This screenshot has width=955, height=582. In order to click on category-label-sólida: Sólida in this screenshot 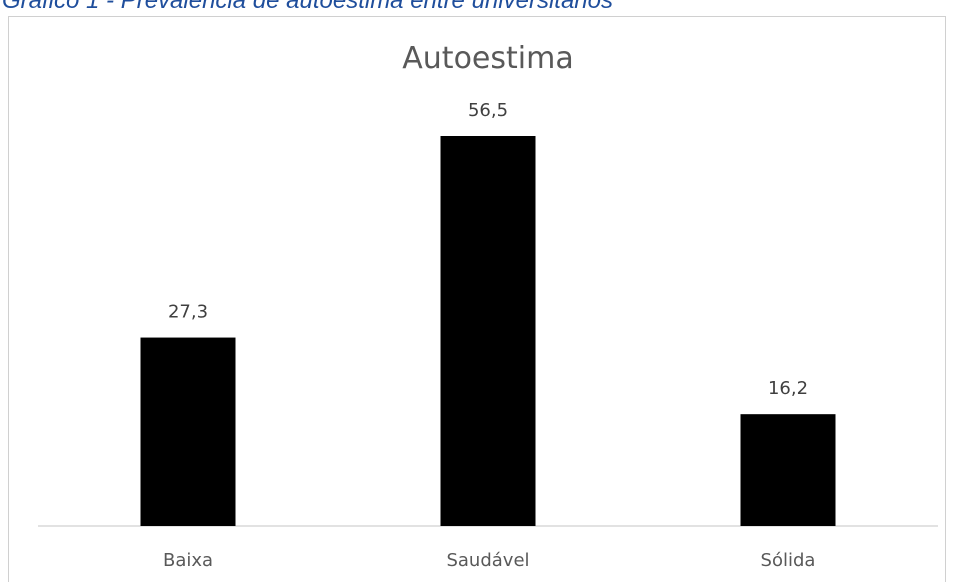, I will do `click(788, 560)`.